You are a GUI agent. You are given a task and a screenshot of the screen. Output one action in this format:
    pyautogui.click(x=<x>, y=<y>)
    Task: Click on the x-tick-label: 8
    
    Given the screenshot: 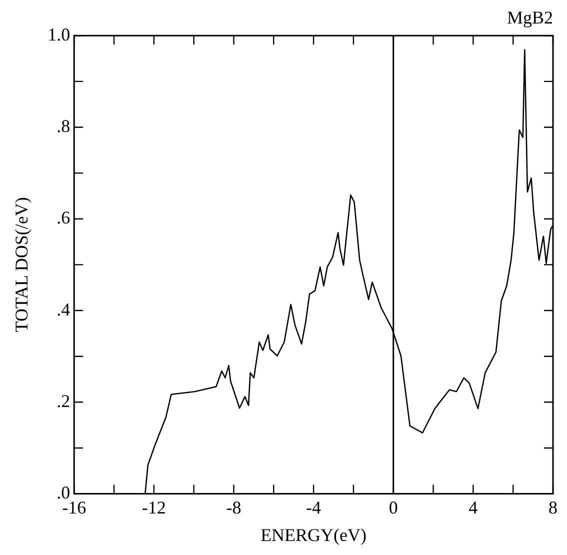 What is the action you would take?
    pyautogui.click(x=553, y=507)
    